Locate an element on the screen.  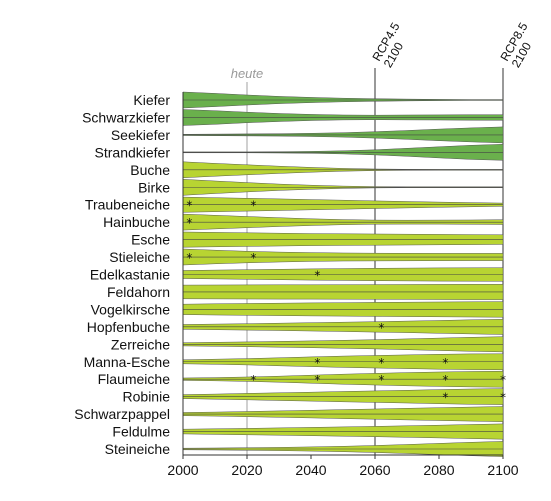
species-label-manna-esche: Manna-Esche is located at coordinates (127, 362).